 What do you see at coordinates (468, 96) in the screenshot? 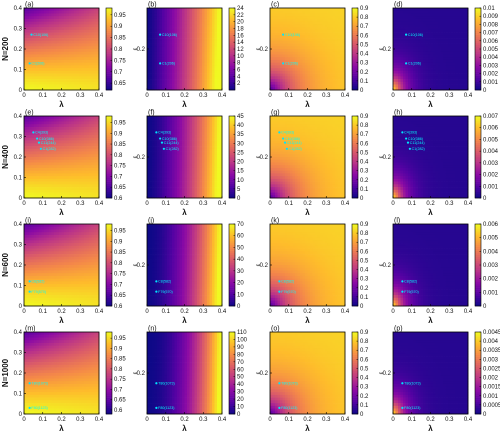
I see `x-tick-label: 0.4` at bounding box center [468, 96].